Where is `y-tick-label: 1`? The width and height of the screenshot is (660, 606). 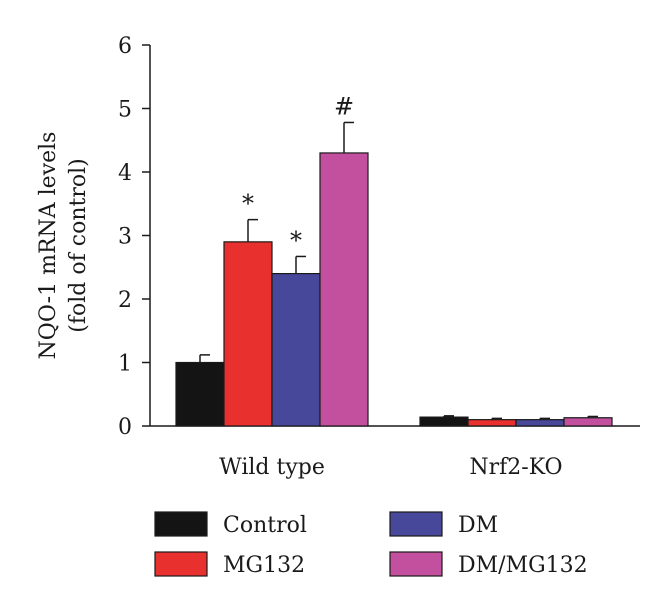 y-tick-label: 1 is located at coordinates (125, 364).